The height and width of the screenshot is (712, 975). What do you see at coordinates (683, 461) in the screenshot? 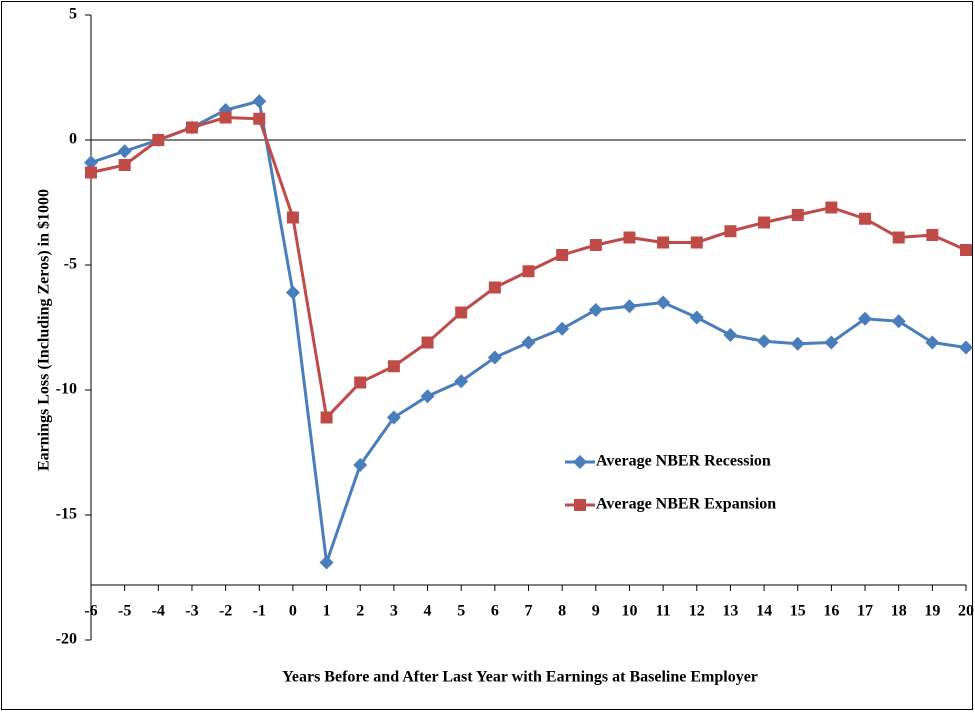
I see `legend-label: Average NBER Recession` at bounding box center [683, 461].